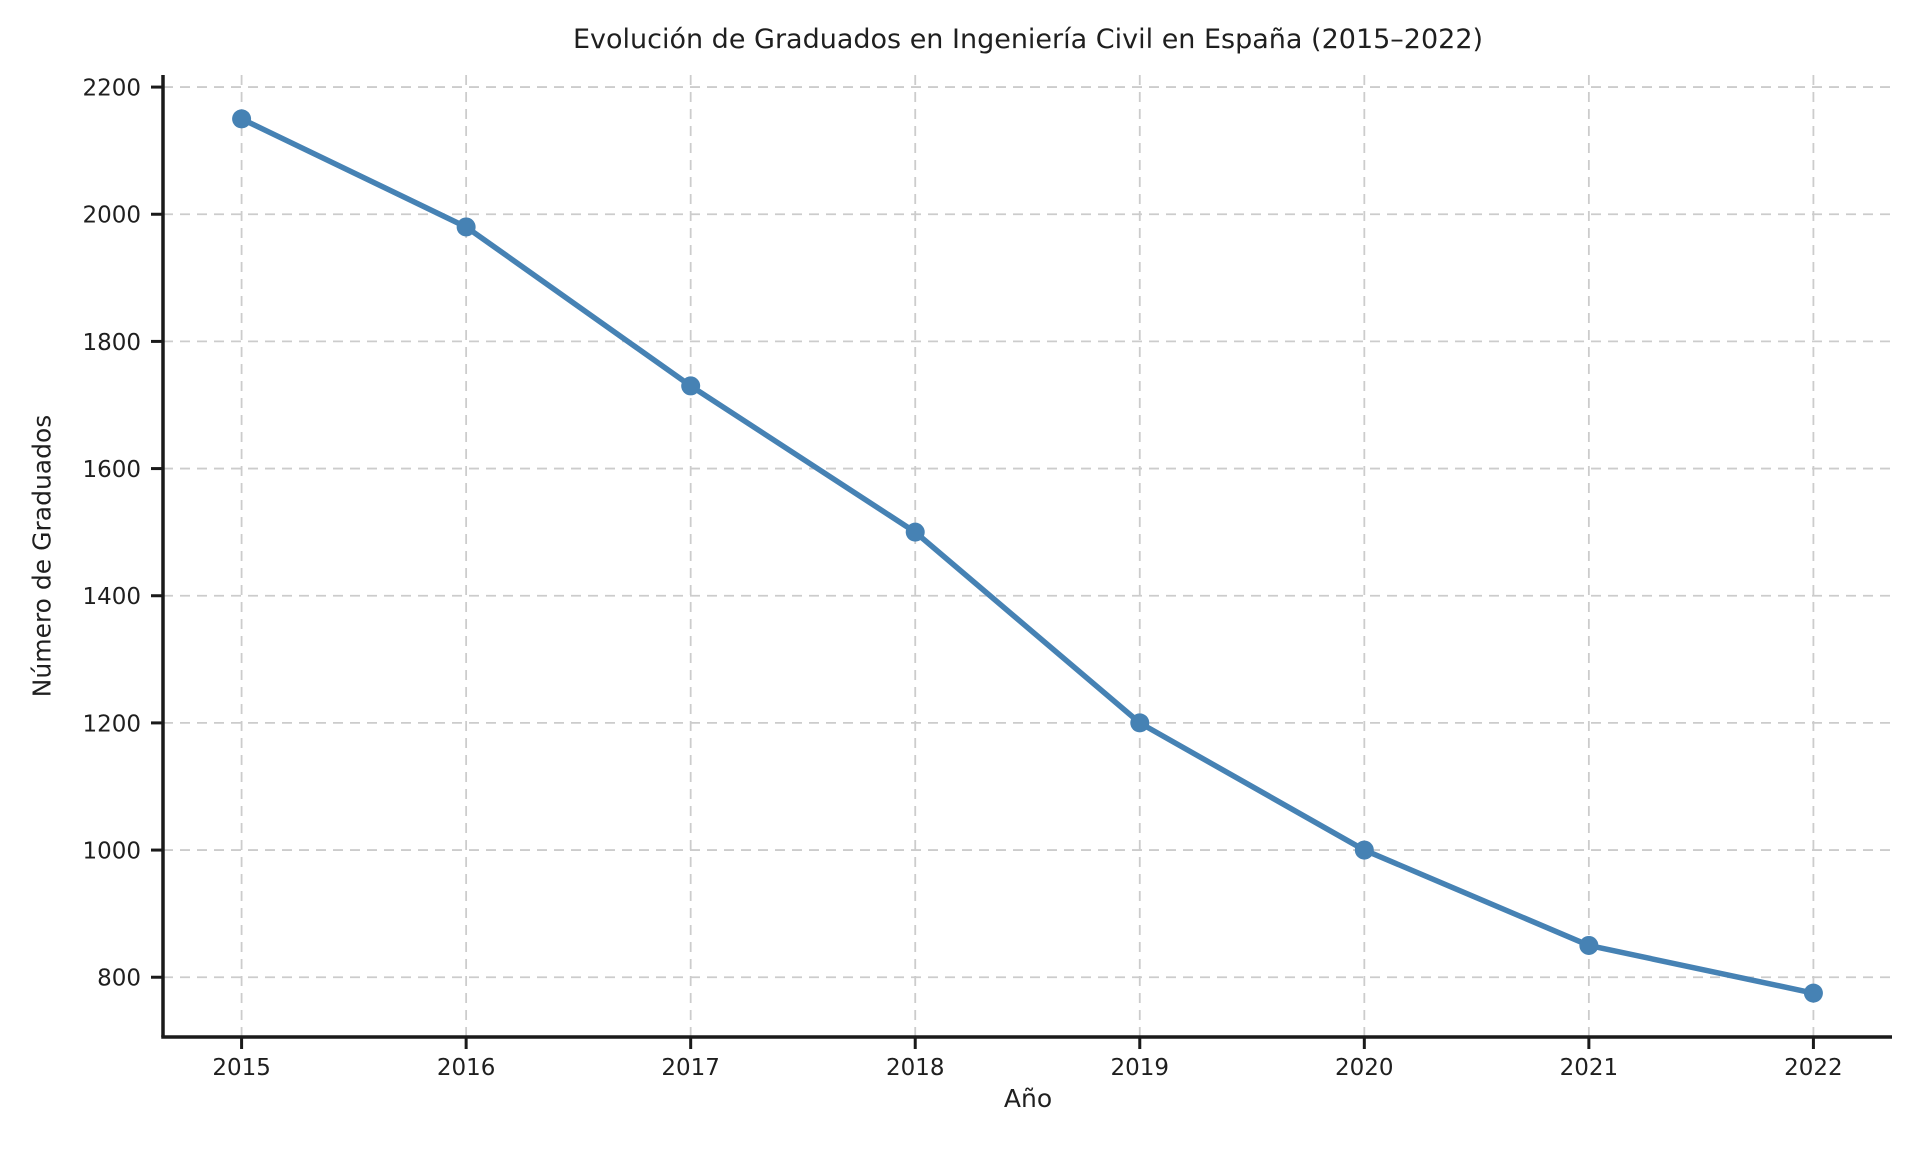  What do you see at coordinates (111, 597) in the screenshot?
I see `y-tick-label: 1400` at bounding box center [111, 597].